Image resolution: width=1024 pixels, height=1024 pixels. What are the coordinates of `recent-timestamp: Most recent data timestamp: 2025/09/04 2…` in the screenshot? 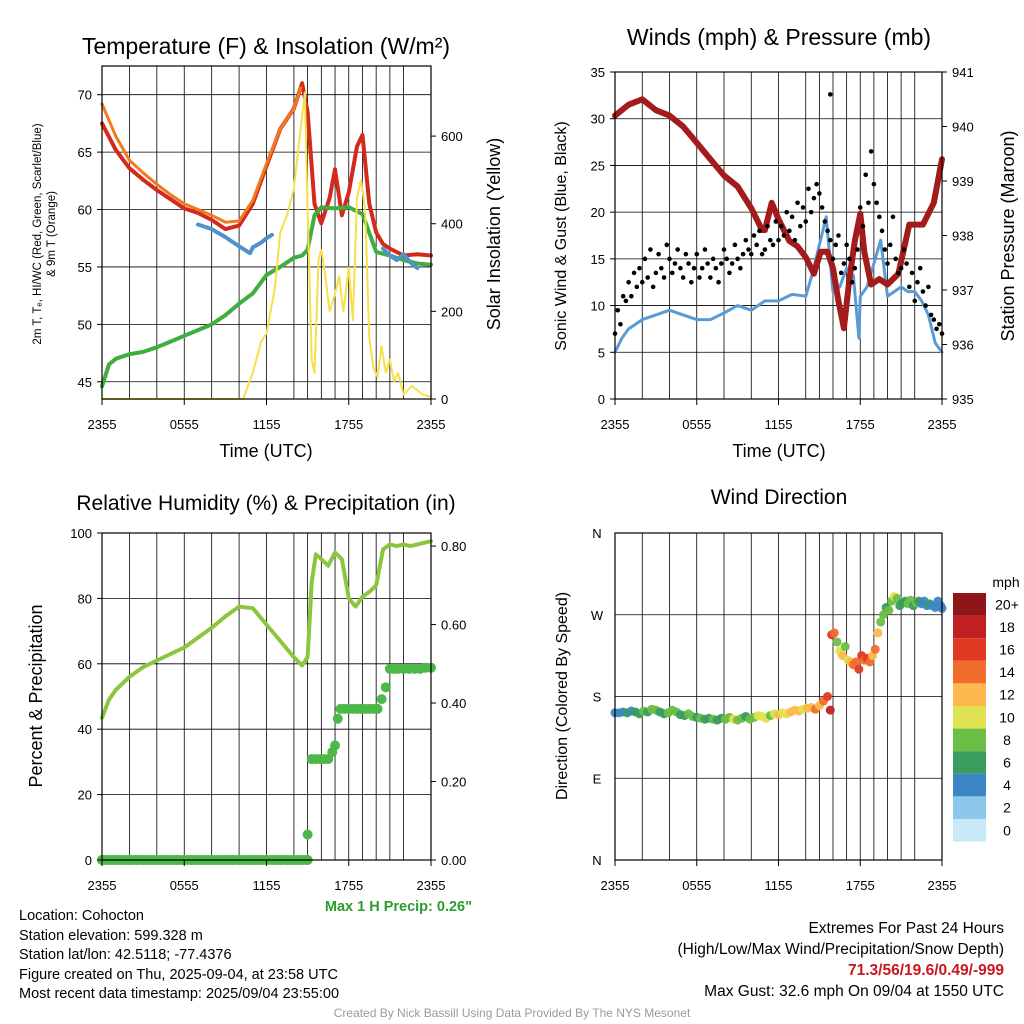 It's located at (179, 994).